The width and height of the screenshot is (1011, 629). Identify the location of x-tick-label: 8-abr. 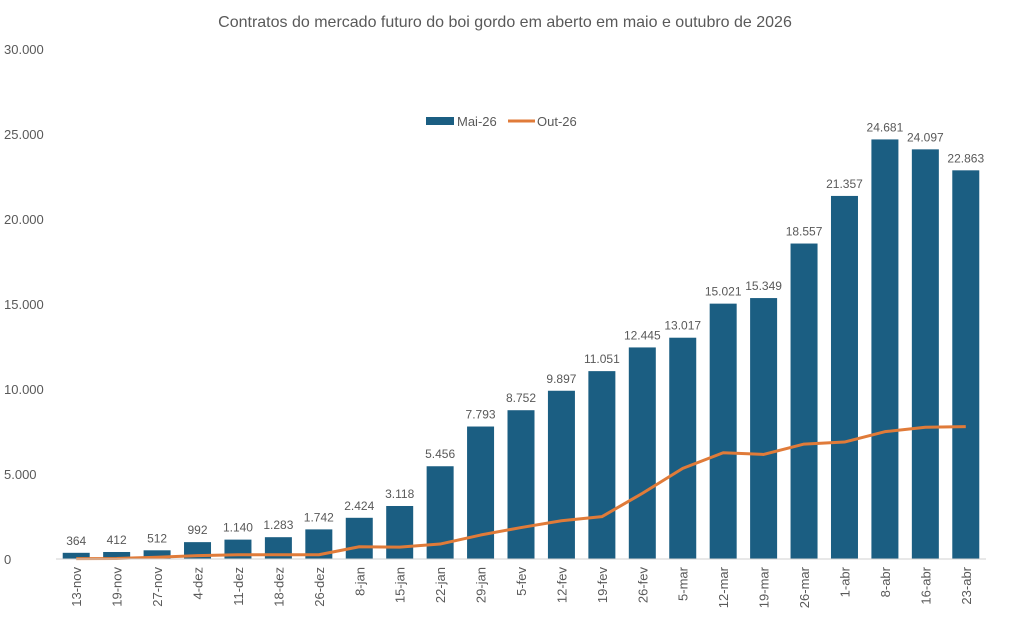
(885, 581).